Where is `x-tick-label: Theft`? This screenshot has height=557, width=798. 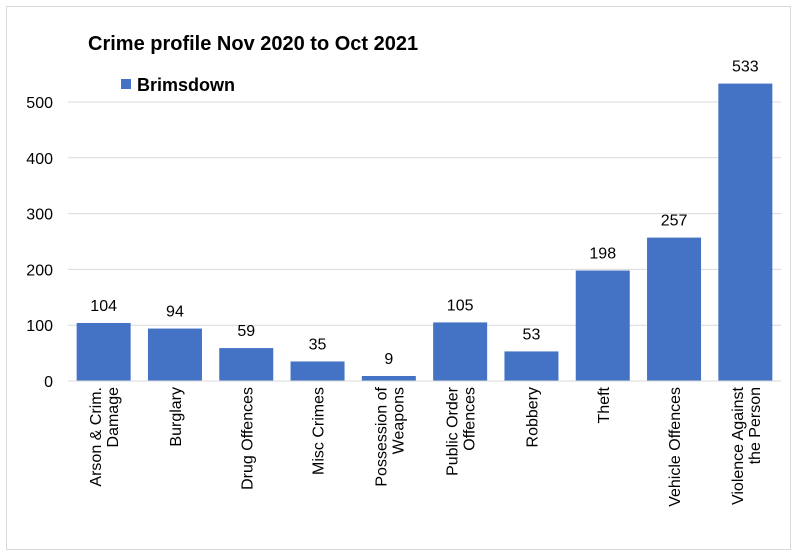
x-tick-label: Theft is located at coordinates (604, 404).